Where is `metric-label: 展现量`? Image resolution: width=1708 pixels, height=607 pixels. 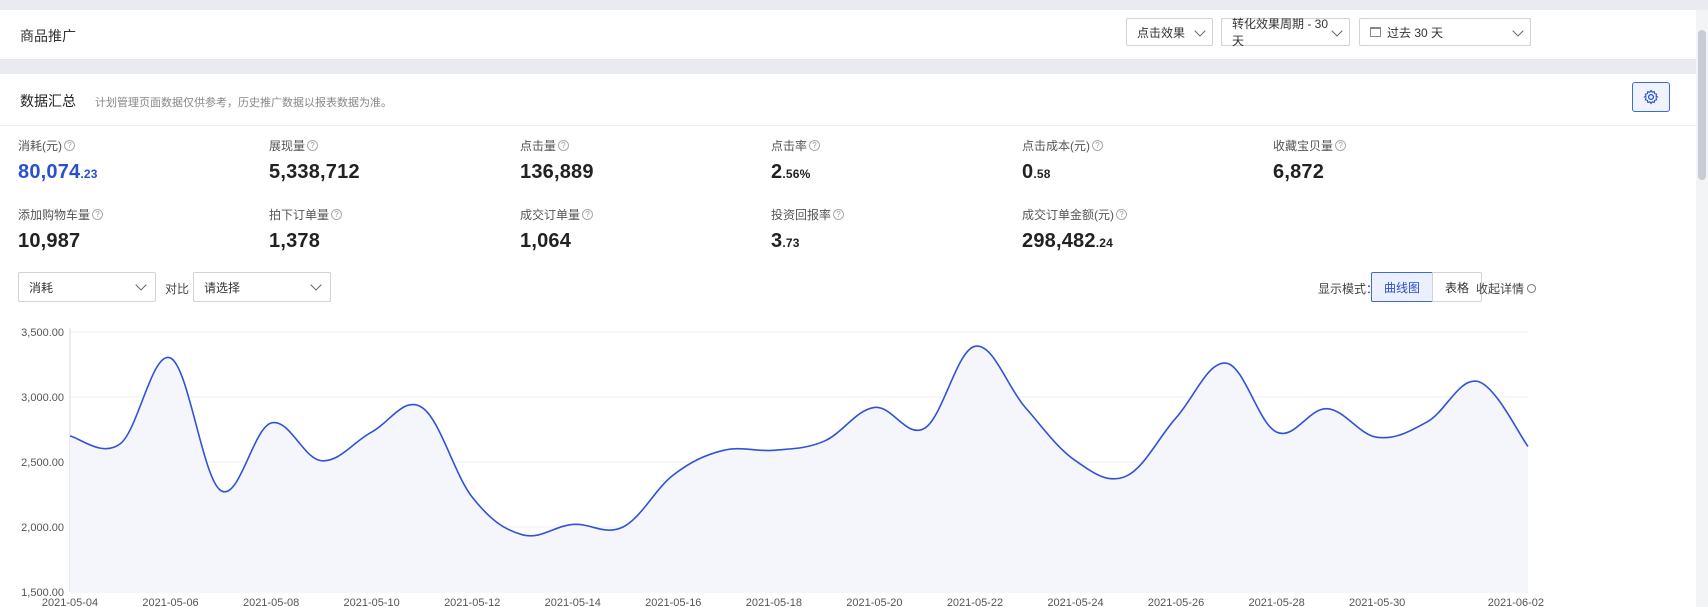 metric-label: 展现量 is located at coordinates (287, 146).